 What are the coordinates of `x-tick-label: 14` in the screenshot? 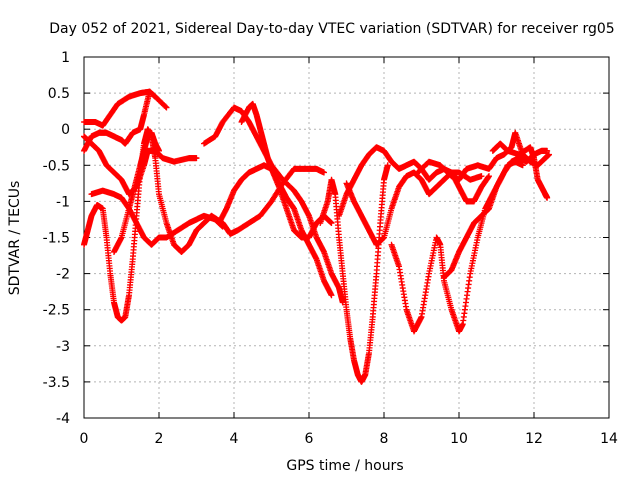 It's located at (609, 439).